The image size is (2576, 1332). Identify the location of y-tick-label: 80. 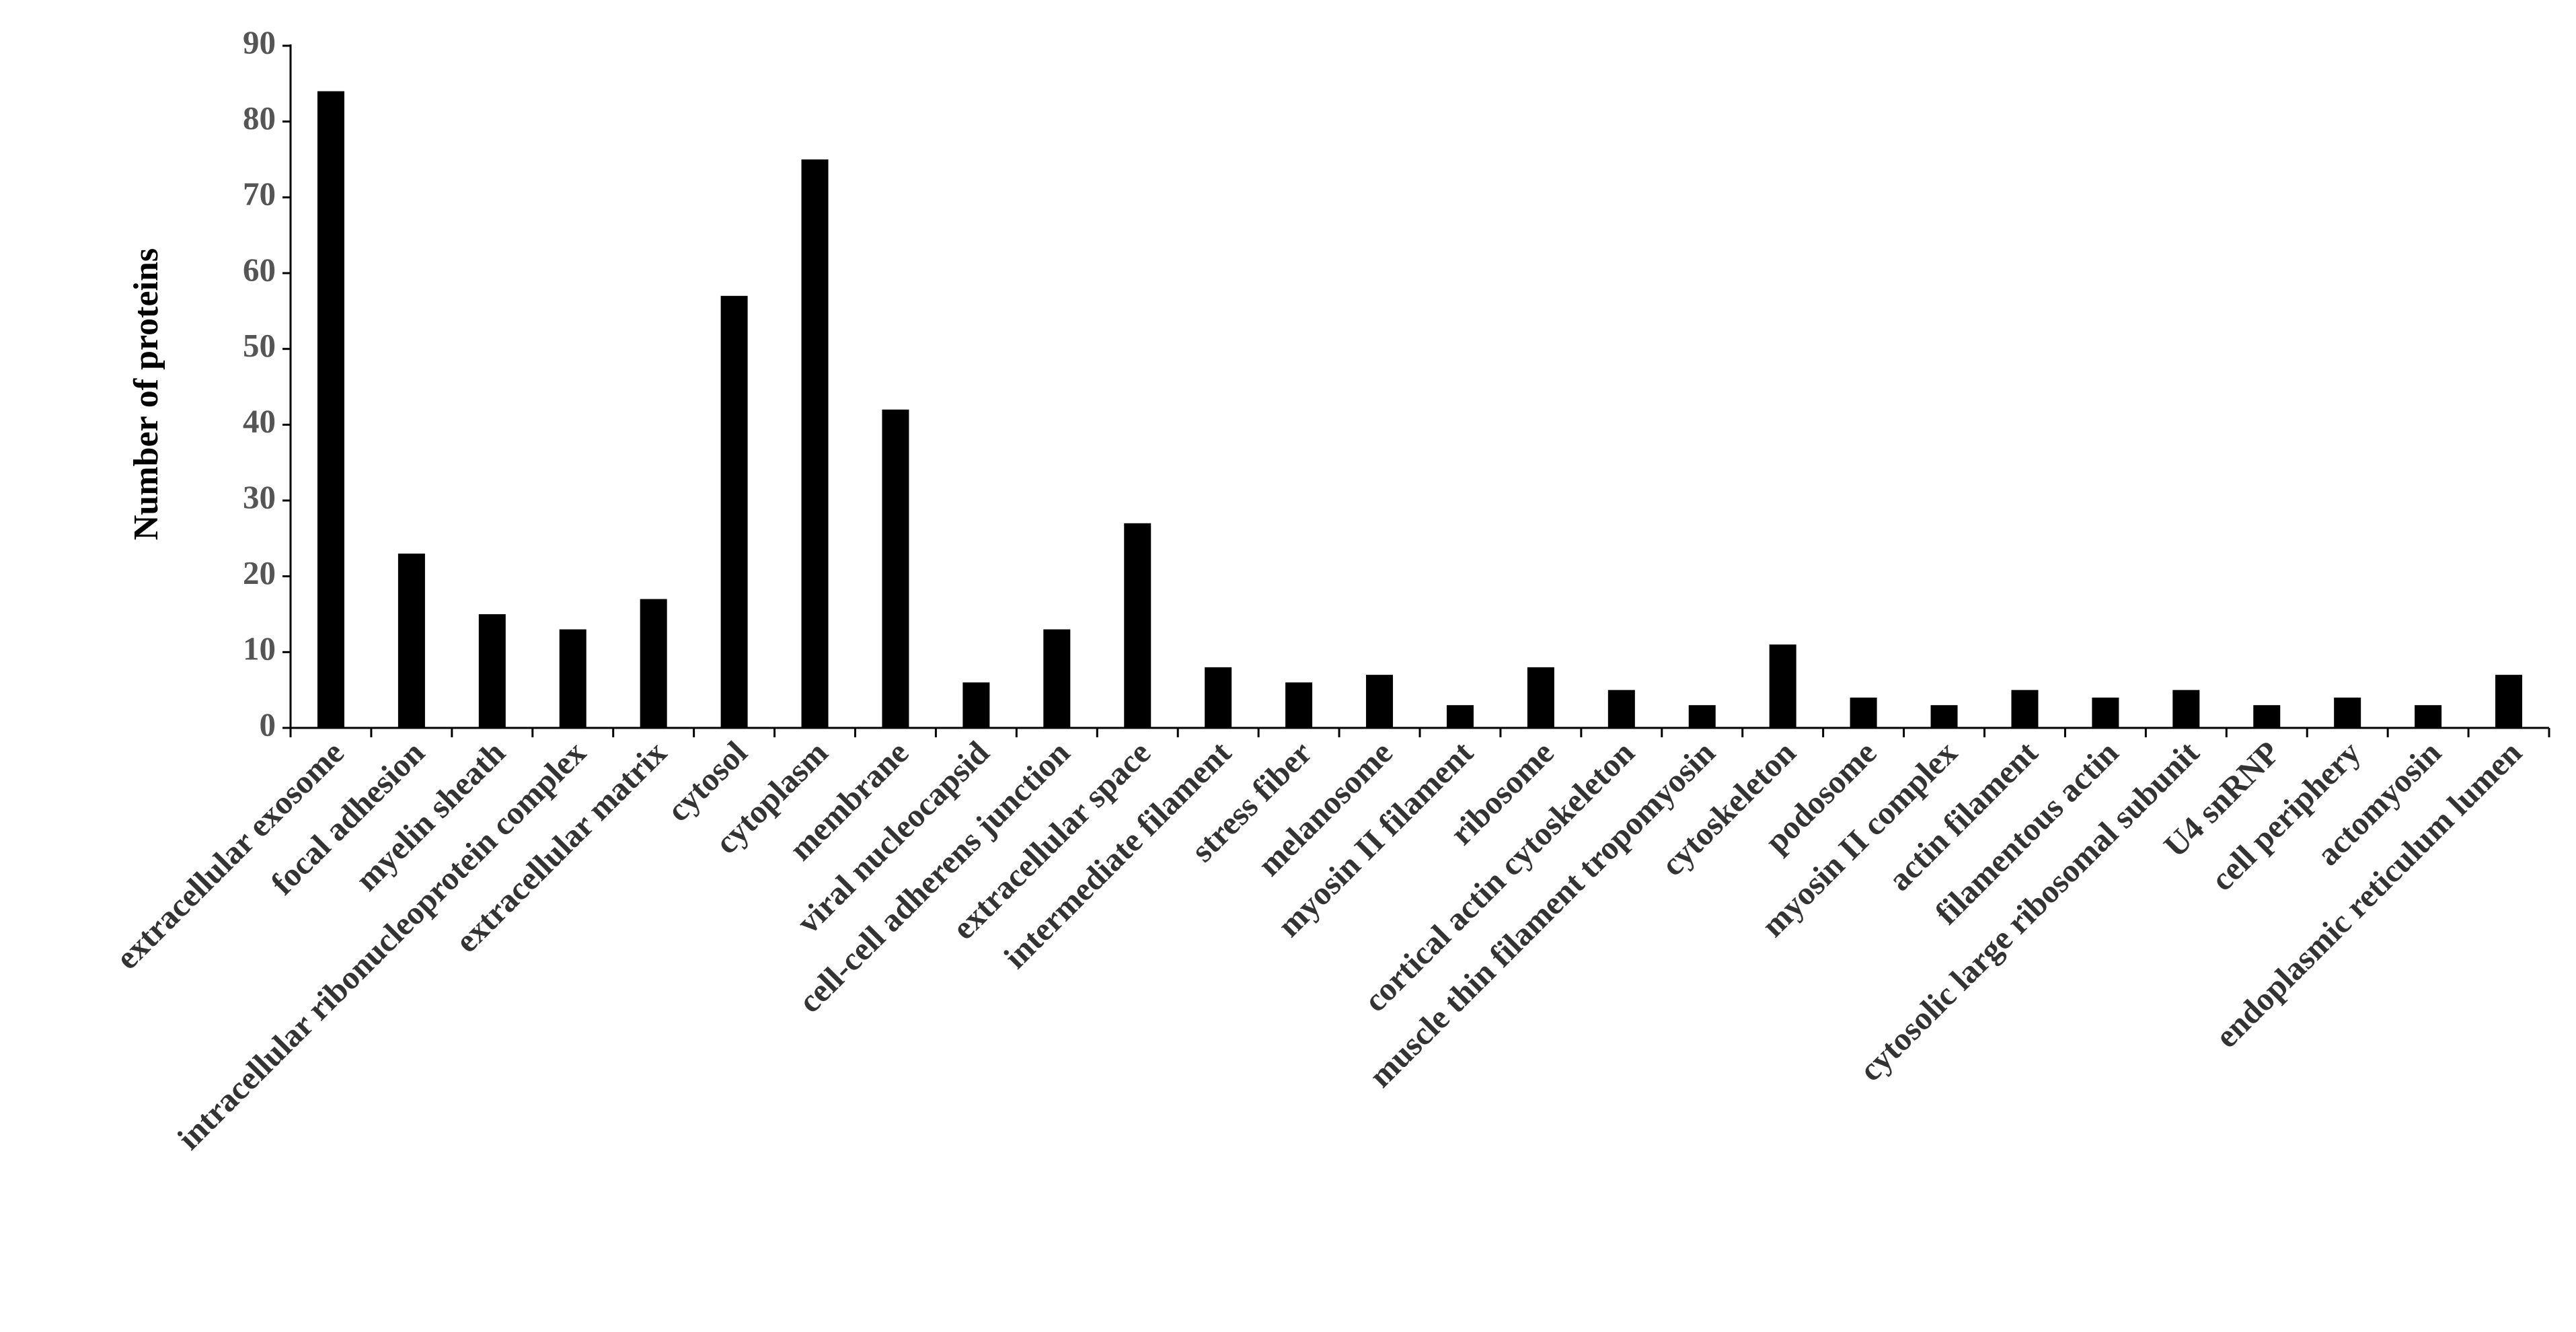
(259, 118).